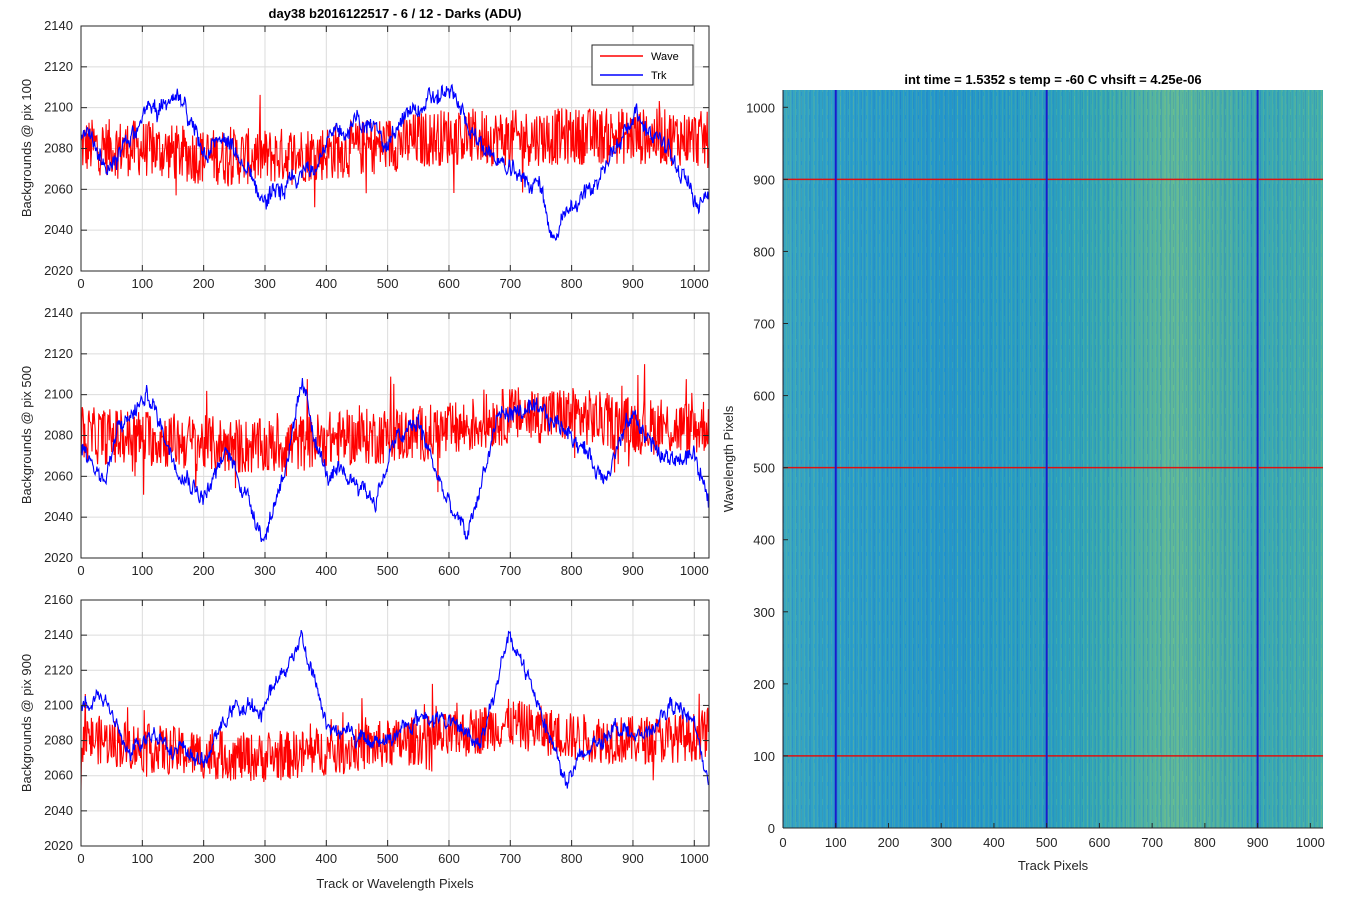  Describe the element at coordinates (764, 251) in the screenshot. I see `y-tick-label: 800` at that location.